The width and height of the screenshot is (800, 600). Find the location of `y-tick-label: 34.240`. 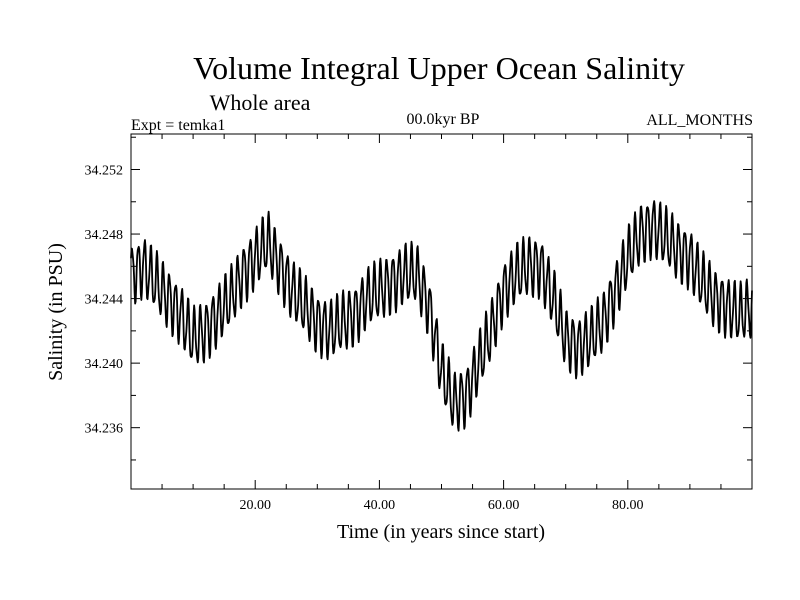

y-tick-label: 34.240 is located at coordinates (104, 364).